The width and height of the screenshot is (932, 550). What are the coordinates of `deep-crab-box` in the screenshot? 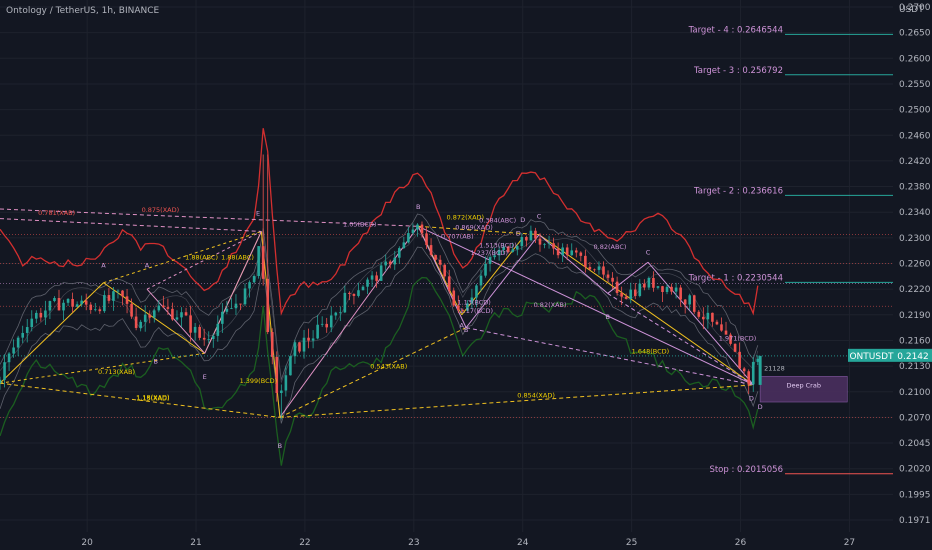 It's located at (803, 389).